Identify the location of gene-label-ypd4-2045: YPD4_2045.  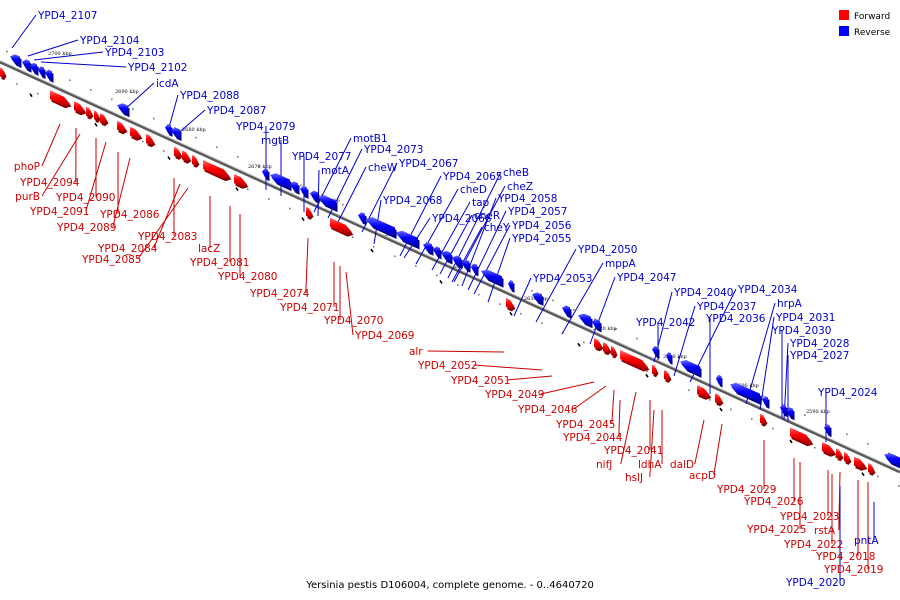
(585, 425).